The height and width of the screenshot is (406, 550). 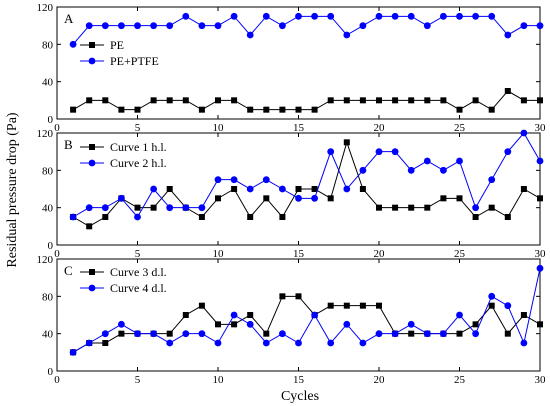 What do you see at coordinates (138, 128) in the screenshot?
I see `x-tick-label: 5` at bounding box center [138, 128].